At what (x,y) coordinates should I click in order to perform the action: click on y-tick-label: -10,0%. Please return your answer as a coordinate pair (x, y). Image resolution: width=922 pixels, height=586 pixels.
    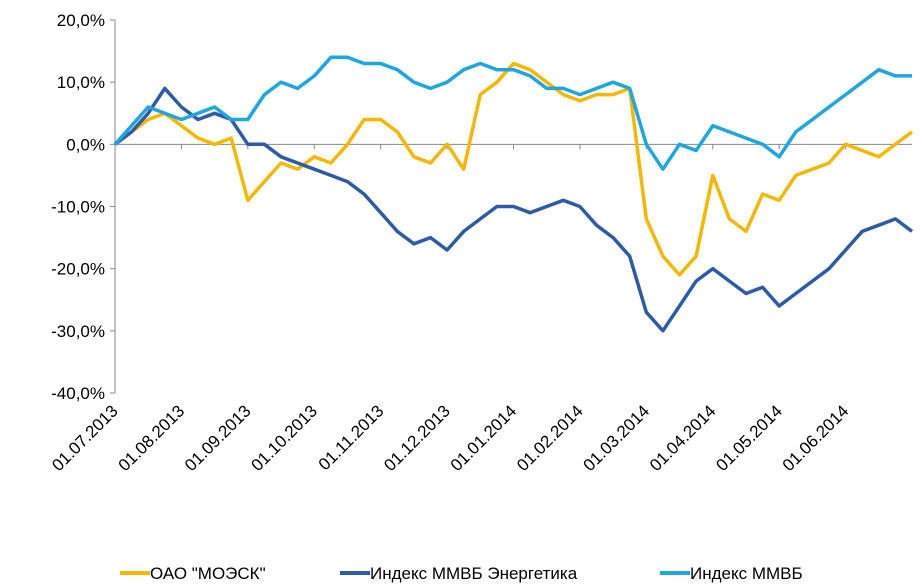
    Looking at the image, I should click on (78, 207).